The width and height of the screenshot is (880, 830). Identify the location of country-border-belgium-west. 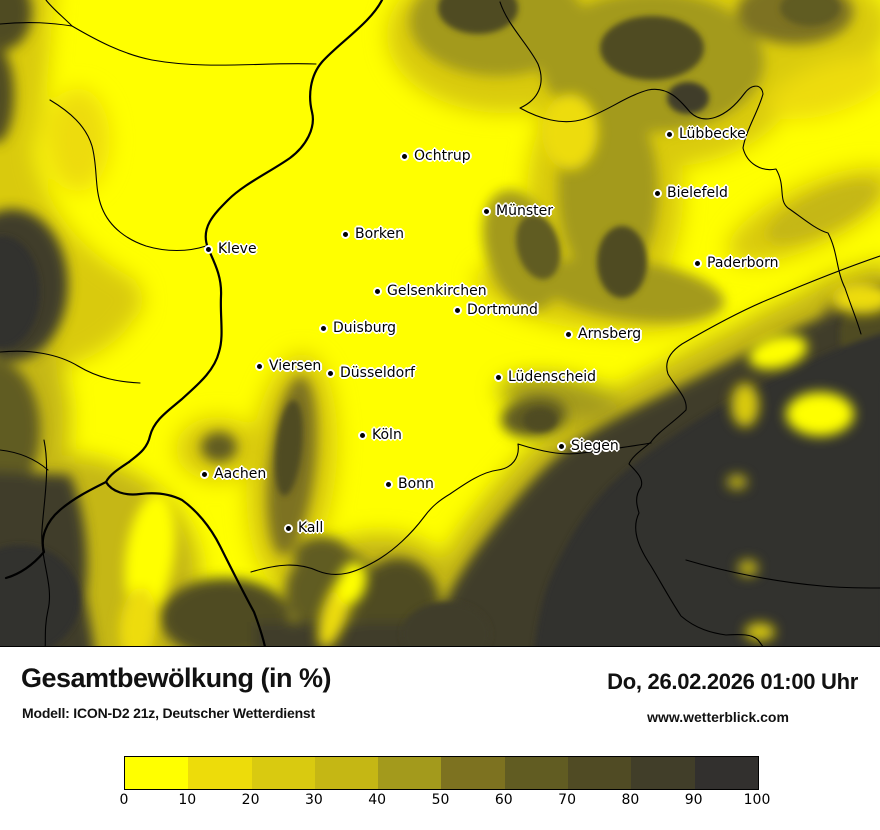
(56, 530).